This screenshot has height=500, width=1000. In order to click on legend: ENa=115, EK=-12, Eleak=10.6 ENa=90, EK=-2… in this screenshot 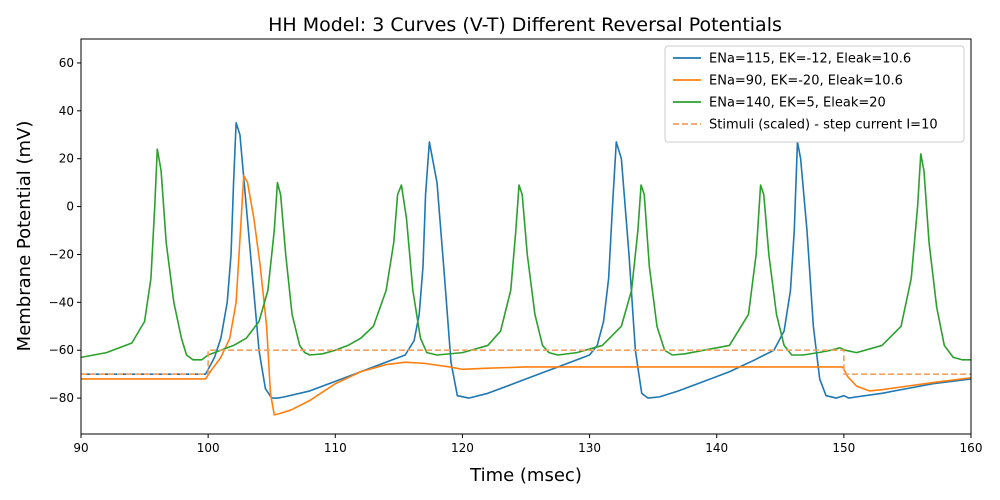, I will do `click(814, 94)`.